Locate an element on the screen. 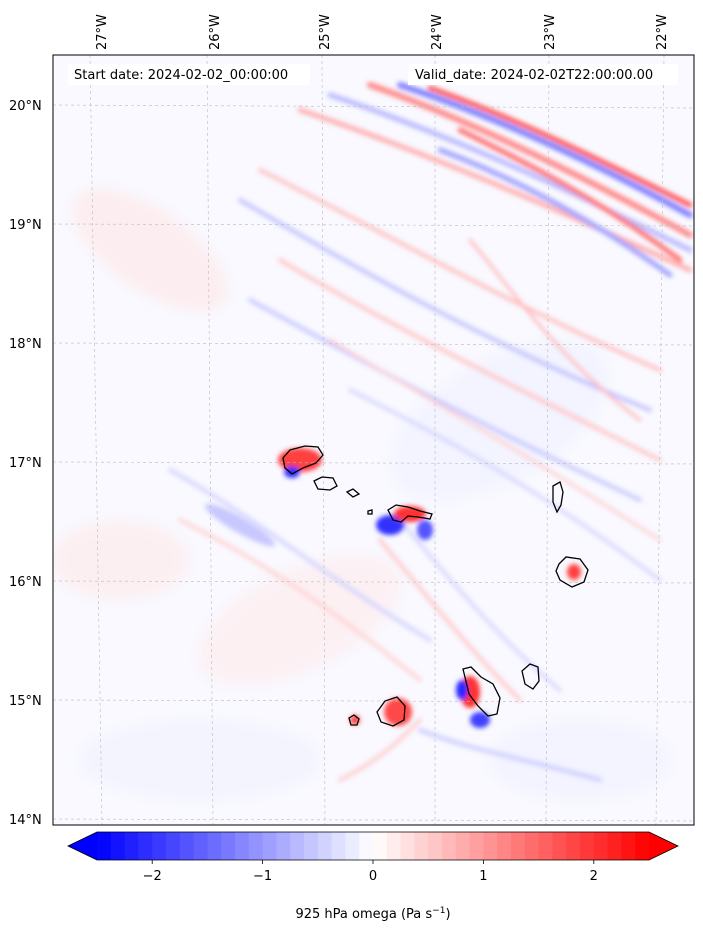 Image resolution: width=703 pixels, height=936 pixels. valid-date-box is located at coordinates (543, 74).